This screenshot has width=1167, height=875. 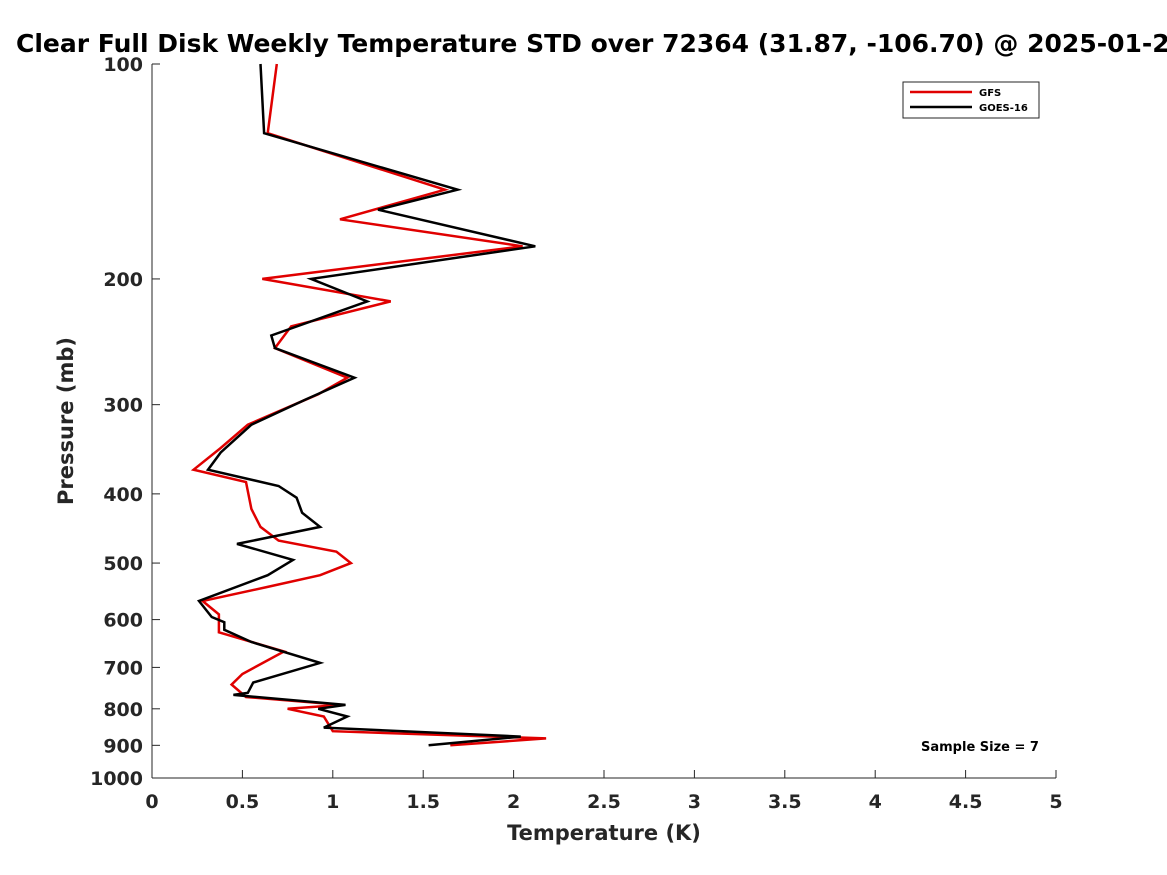 What do you see at coordinates (423, 802) in the screenshot?
I see `x-tick-label: 1.5` at bounding box center [423, 802].